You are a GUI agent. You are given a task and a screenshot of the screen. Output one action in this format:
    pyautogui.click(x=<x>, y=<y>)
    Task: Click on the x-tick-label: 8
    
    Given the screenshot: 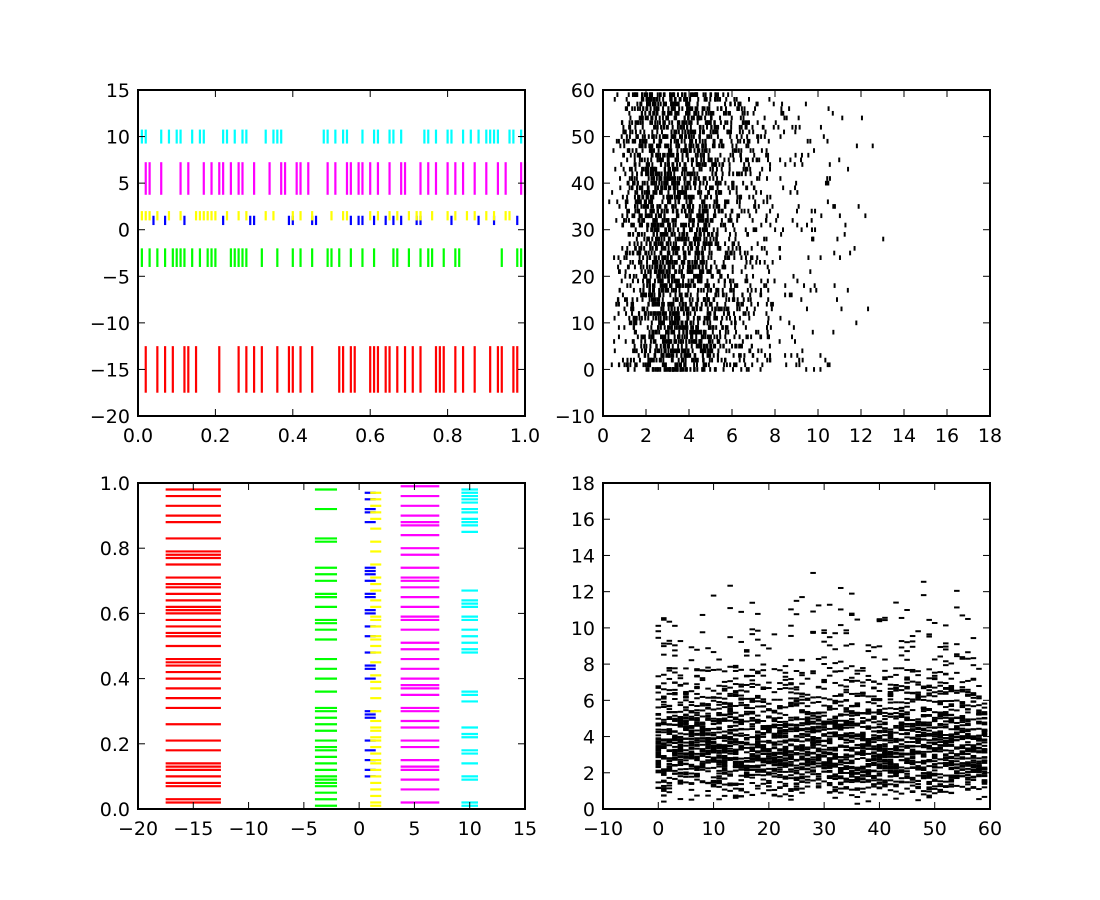 What is the action you would take?
    pyautogui.click(x=775, y=436)
    